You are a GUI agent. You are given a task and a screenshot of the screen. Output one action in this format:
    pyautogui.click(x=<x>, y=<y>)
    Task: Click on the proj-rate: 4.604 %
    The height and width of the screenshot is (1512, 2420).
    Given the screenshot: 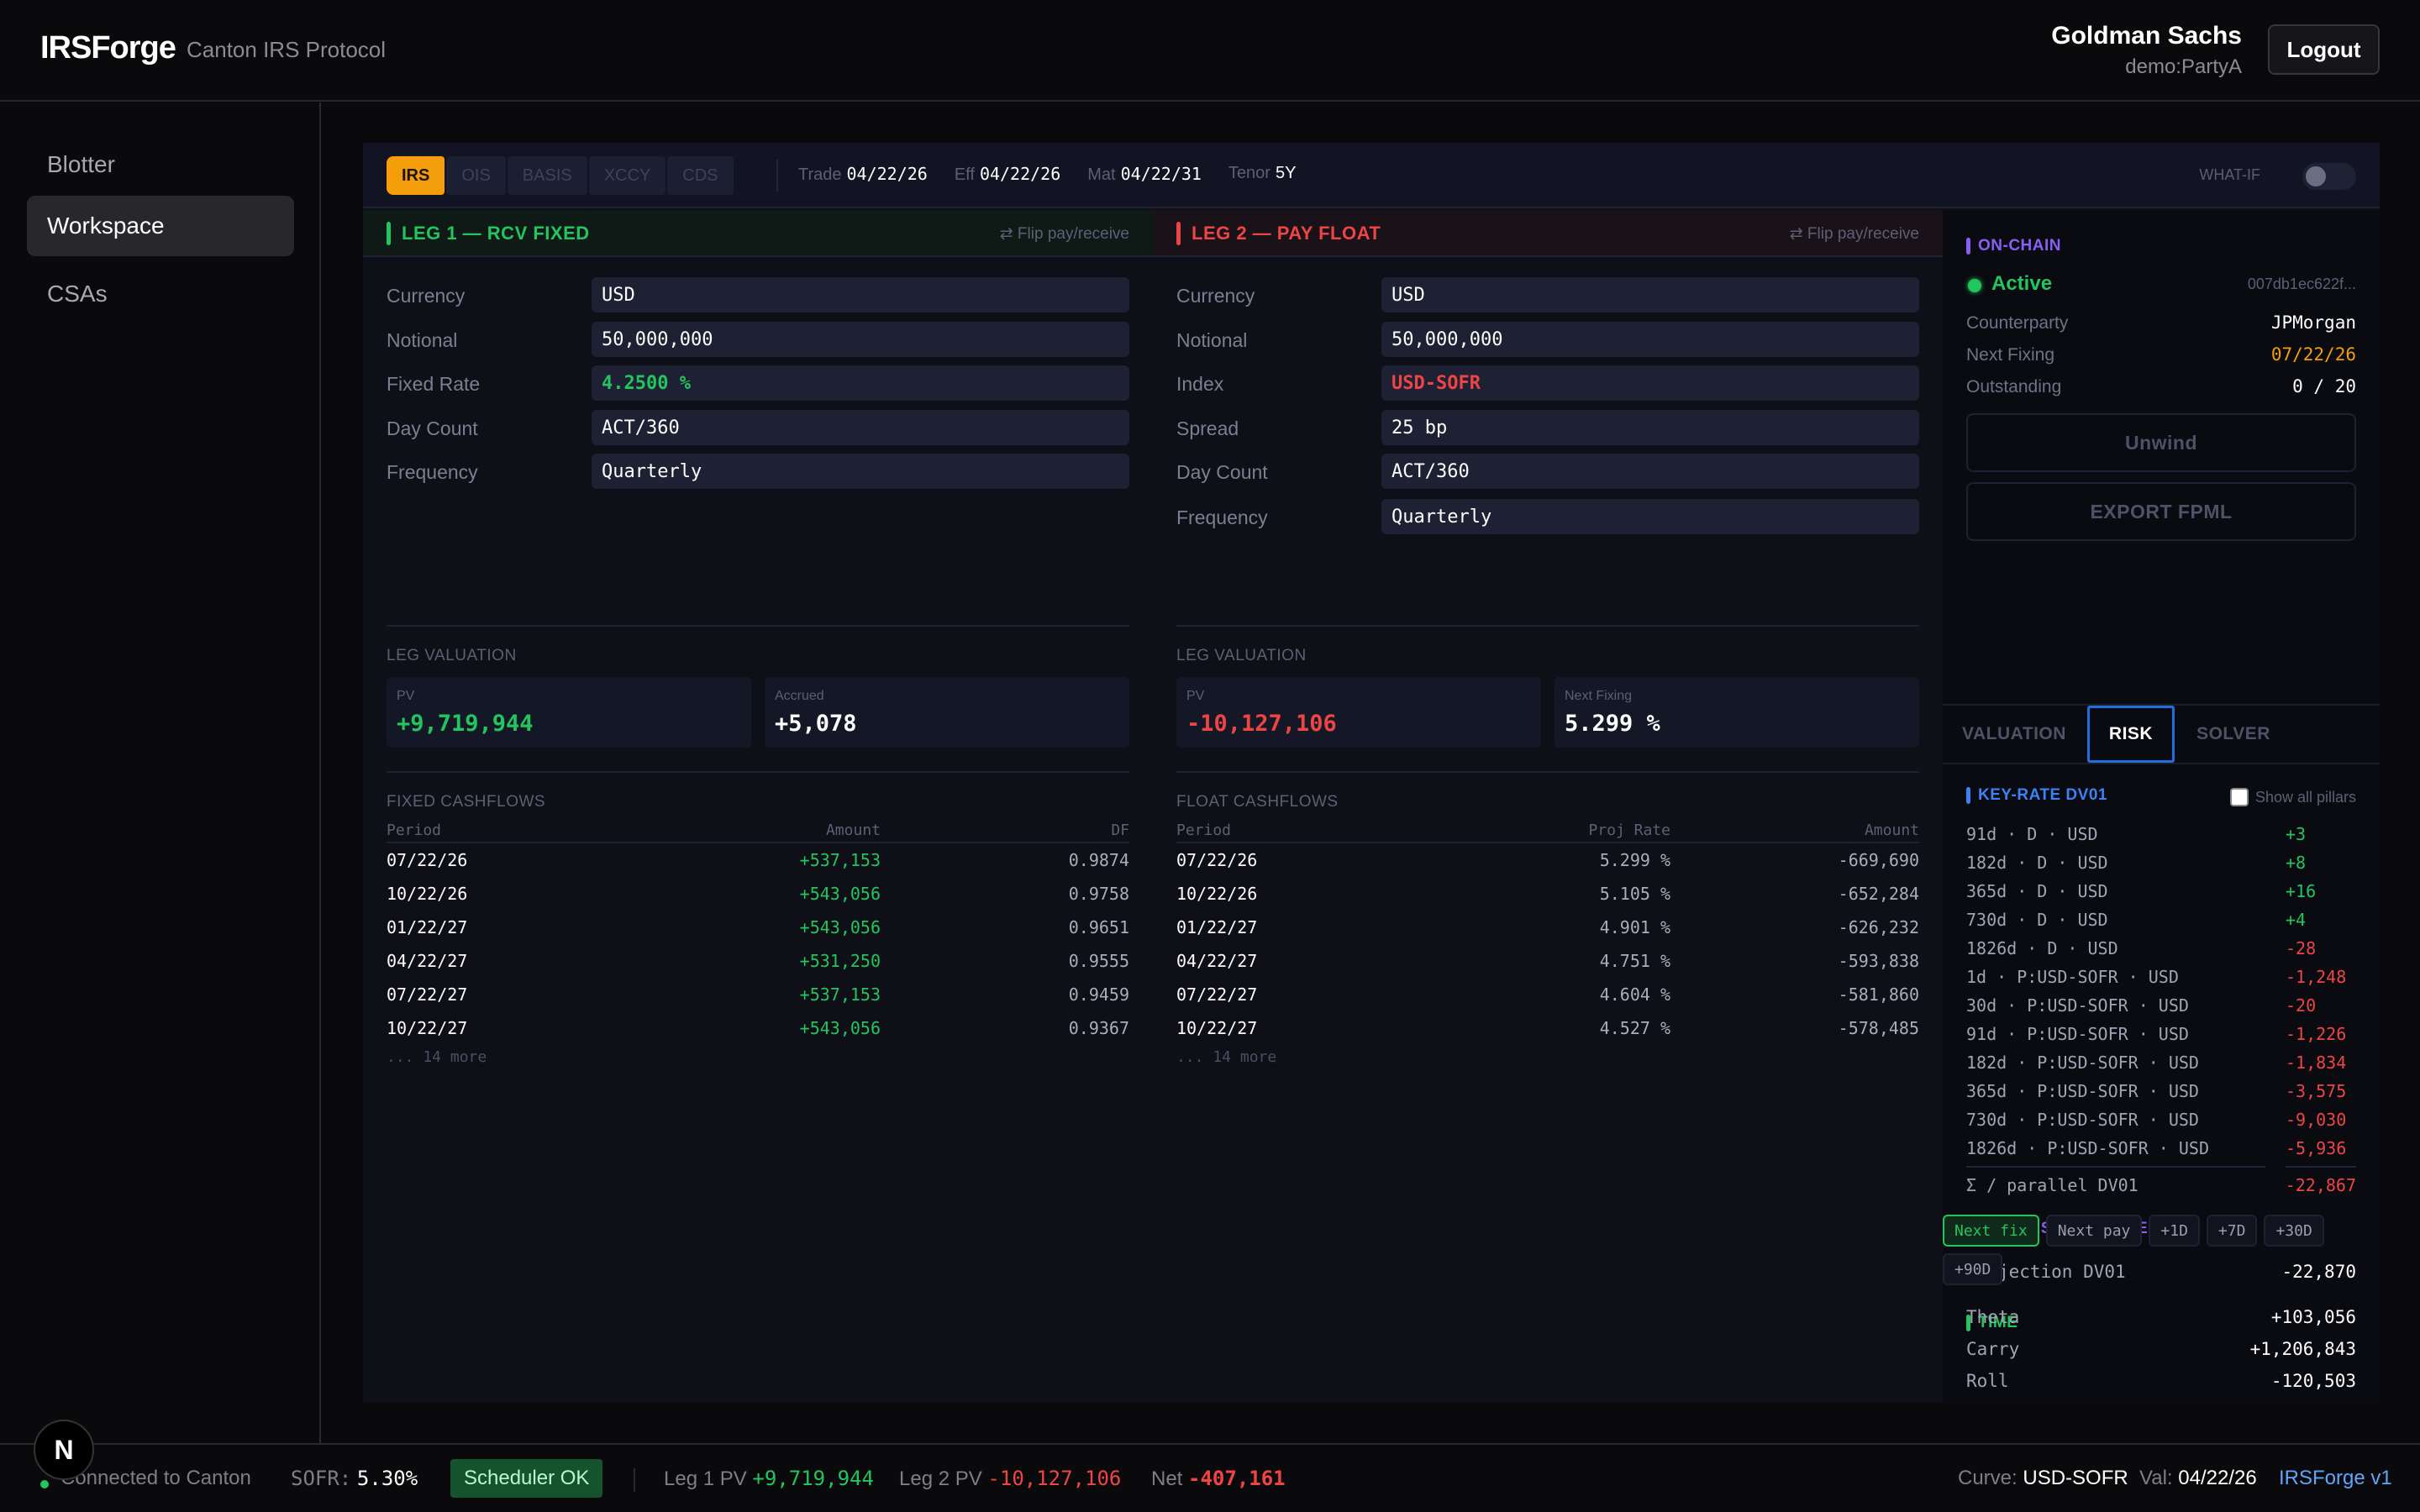 What is the action you would take?
    pyautogui.click(x=1634, y=994)
    